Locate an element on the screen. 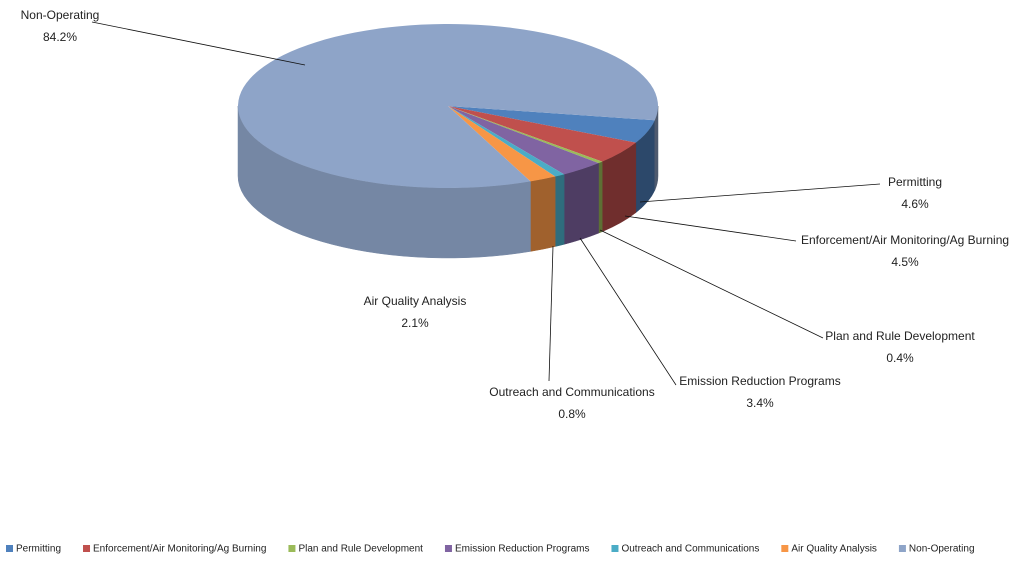 This screenshot has width=1018, height=561. slice-value: 3.4% is located at coordinates (760, 403).